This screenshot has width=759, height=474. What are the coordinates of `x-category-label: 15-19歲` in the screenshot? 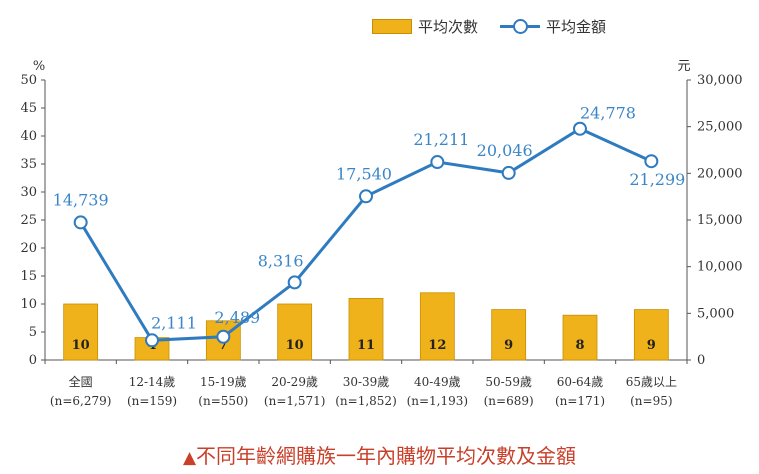 It's located at (223, 382).